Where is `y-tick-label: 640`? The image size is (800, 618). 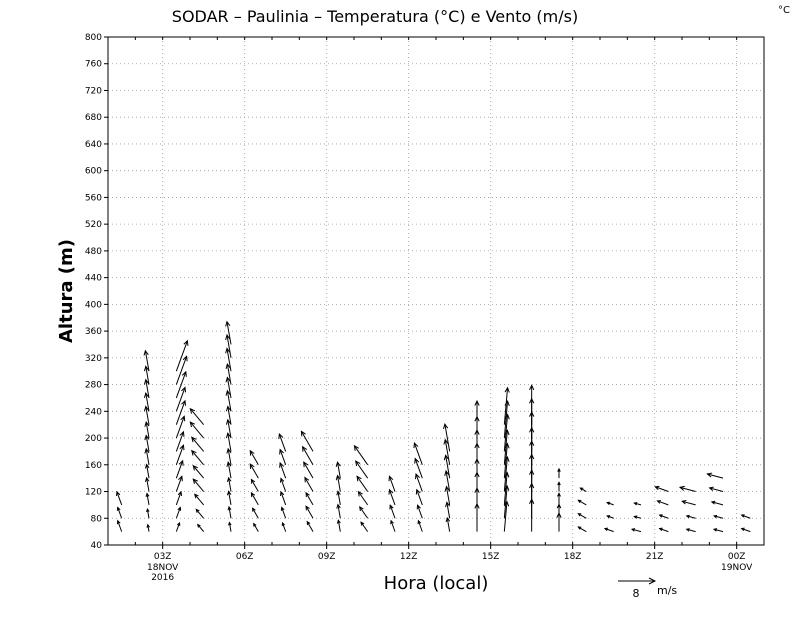 y-tick-label: 640 is located at coordinates (93, 145).